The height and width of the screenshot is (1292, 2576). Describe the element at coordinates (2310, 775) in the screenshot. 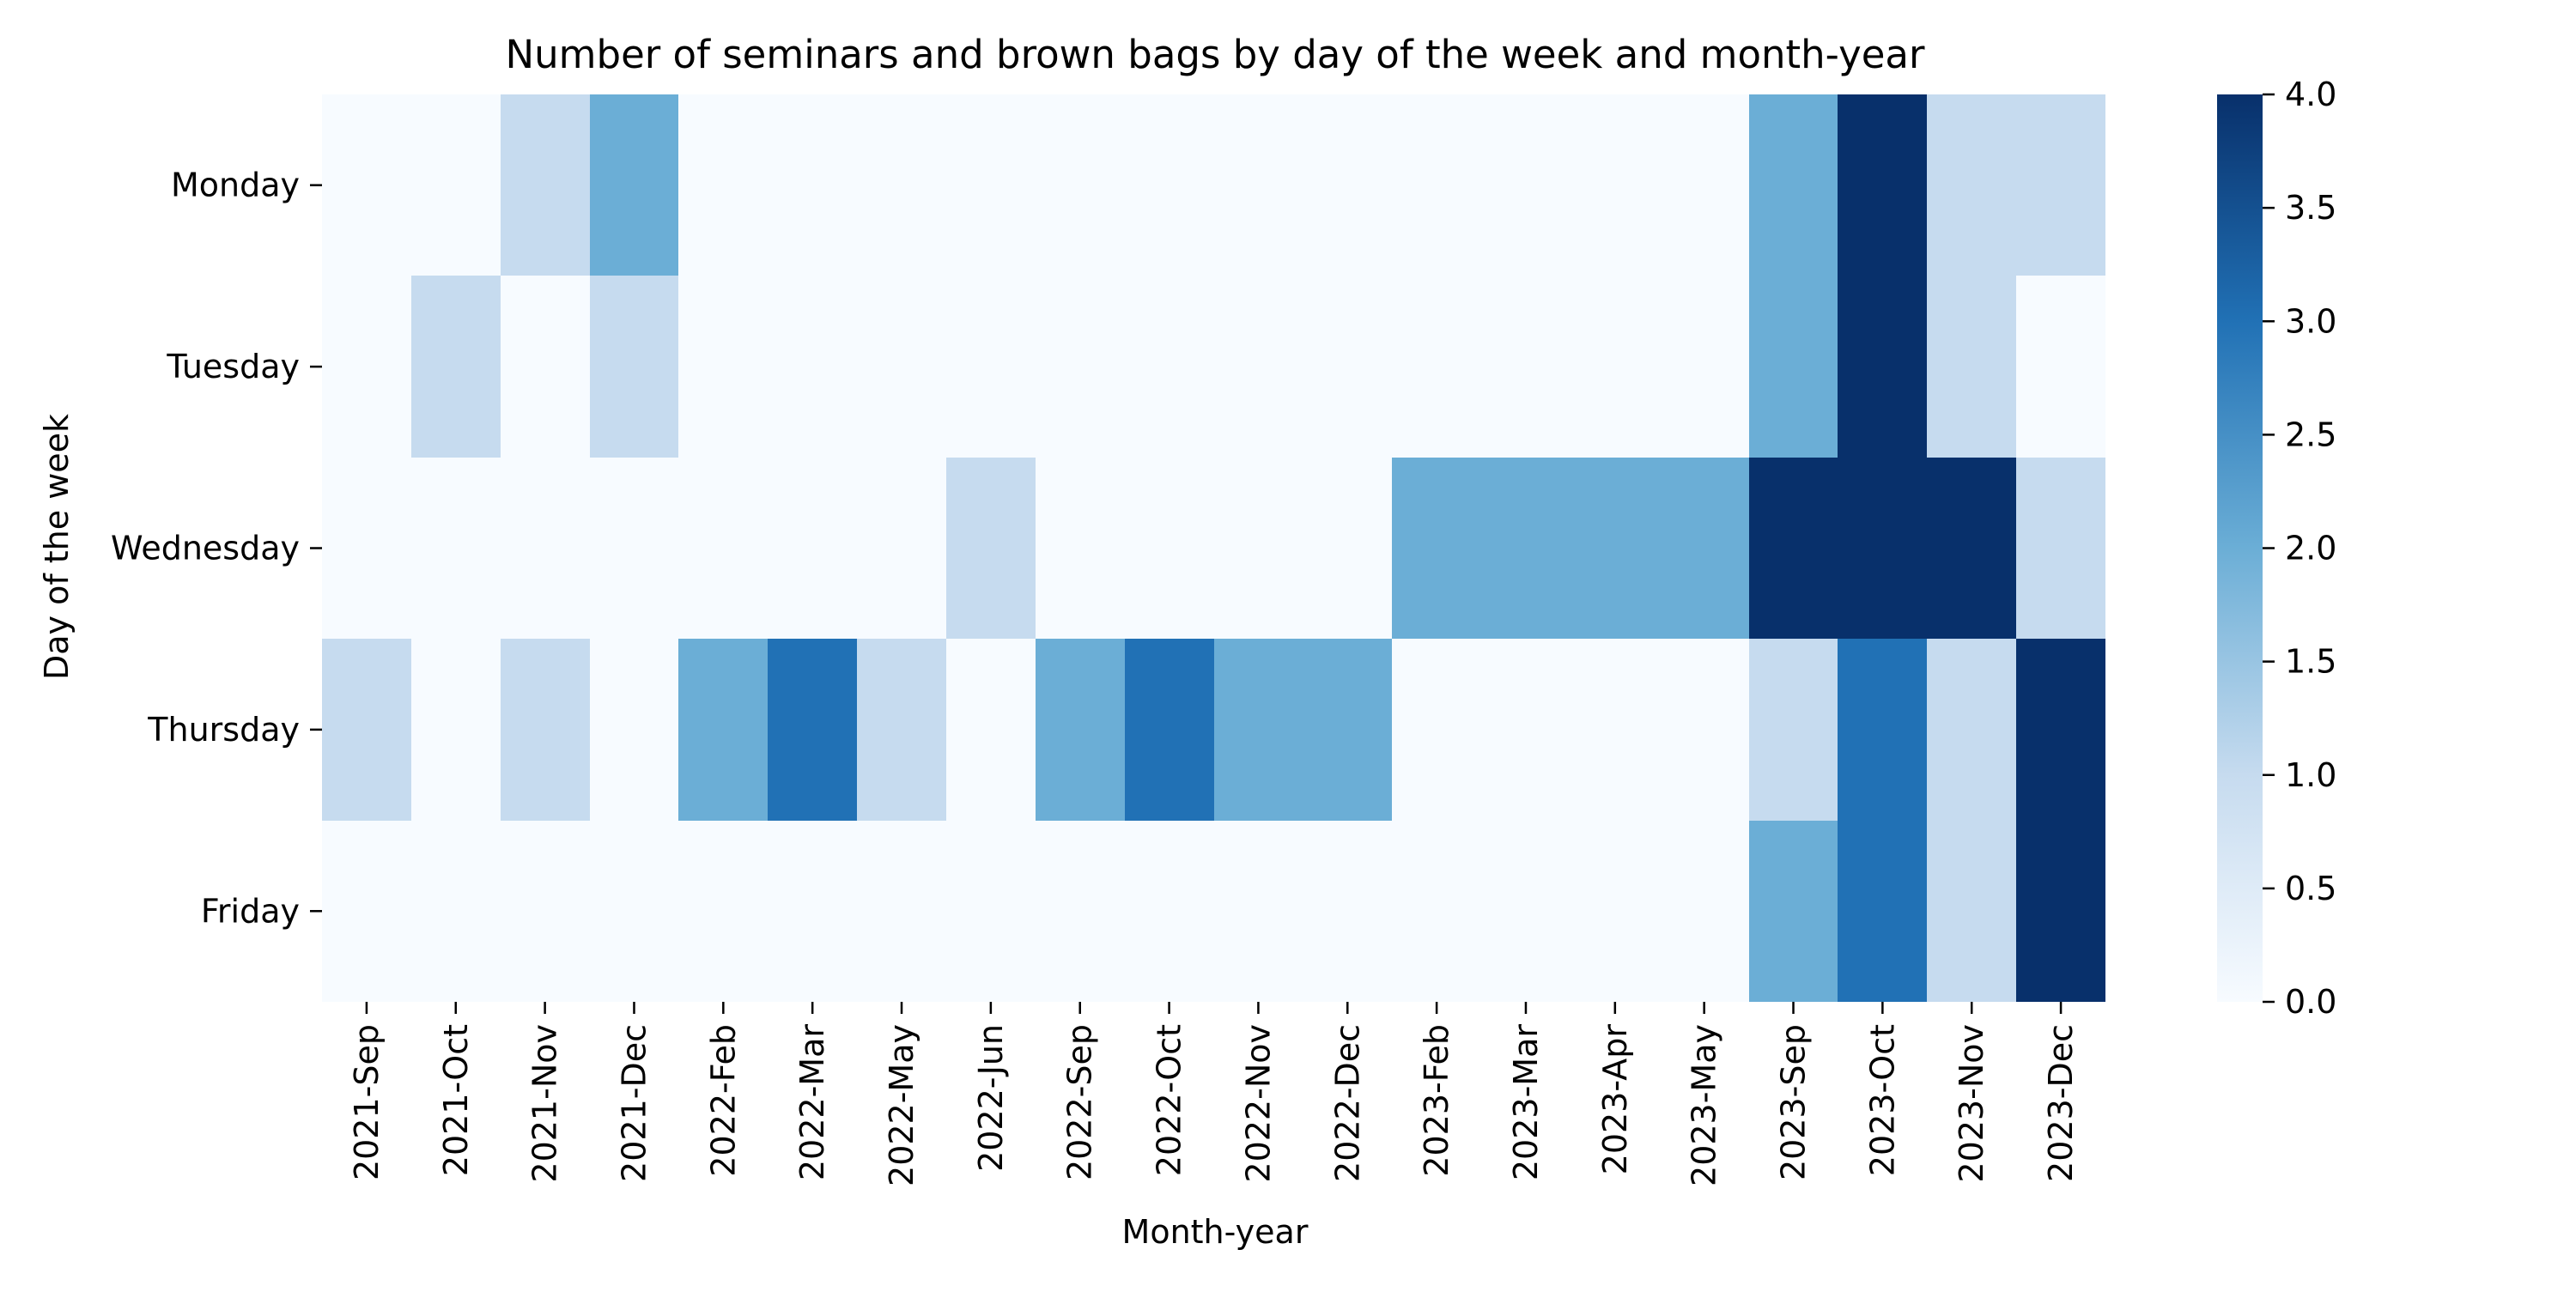

I see `colorbar-tick-label: 1.0` at that location.